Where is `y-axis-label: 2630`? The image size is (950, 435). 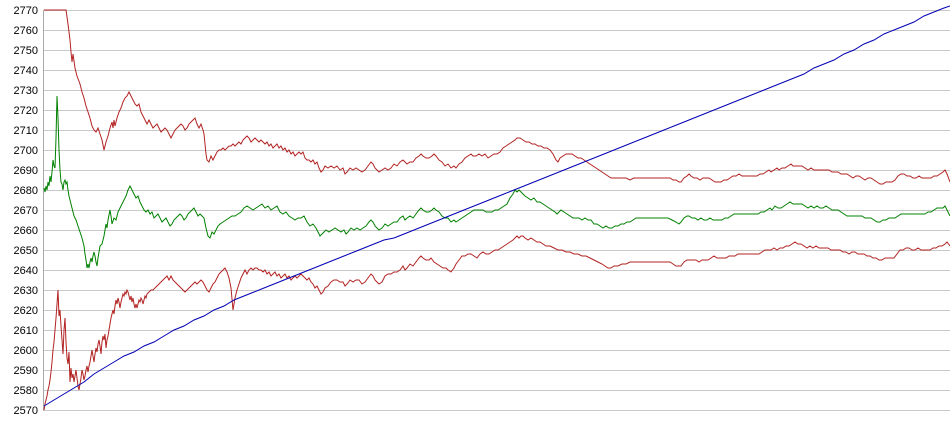
y-axis-label: 2630 is located at coordinates (26, 291).